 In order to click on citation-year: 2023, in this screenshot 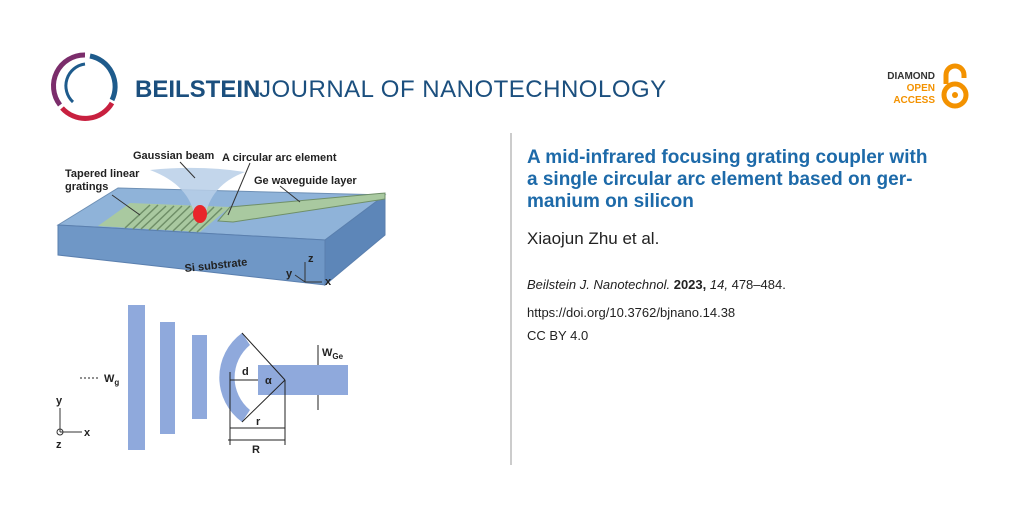, I will do `click(690, 284)`.